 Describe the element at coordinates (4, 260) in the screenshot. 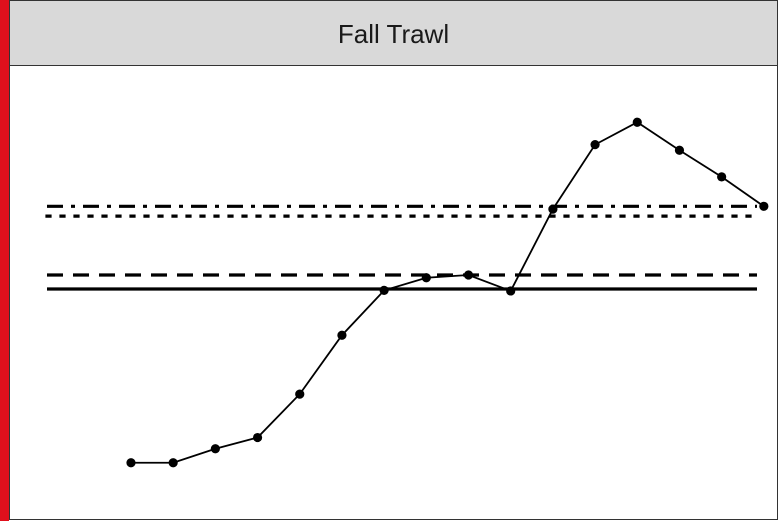

I see `left-accent-bar` at that location.